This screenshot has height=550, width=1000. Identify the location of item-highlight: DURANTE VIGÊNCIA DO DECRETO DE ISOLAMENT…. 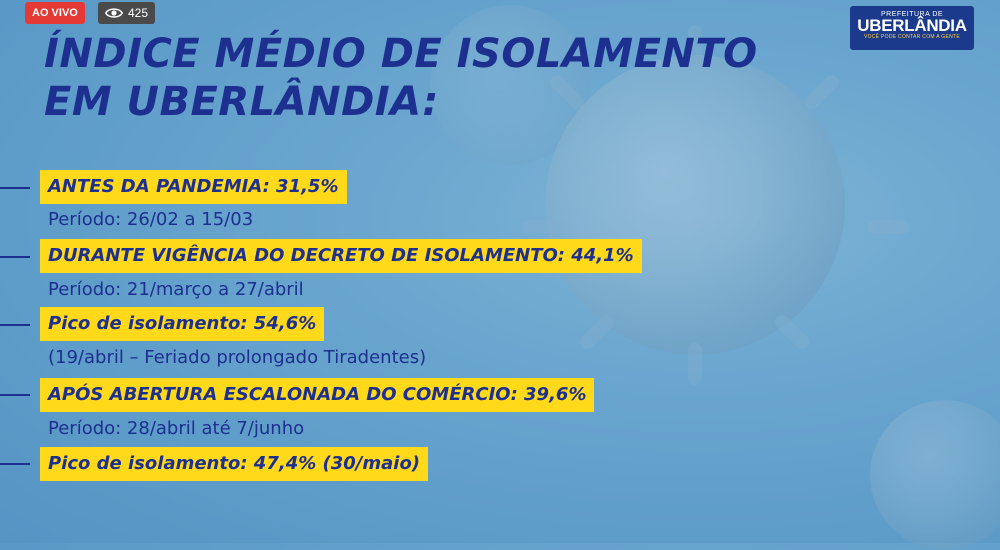
(341, 256).